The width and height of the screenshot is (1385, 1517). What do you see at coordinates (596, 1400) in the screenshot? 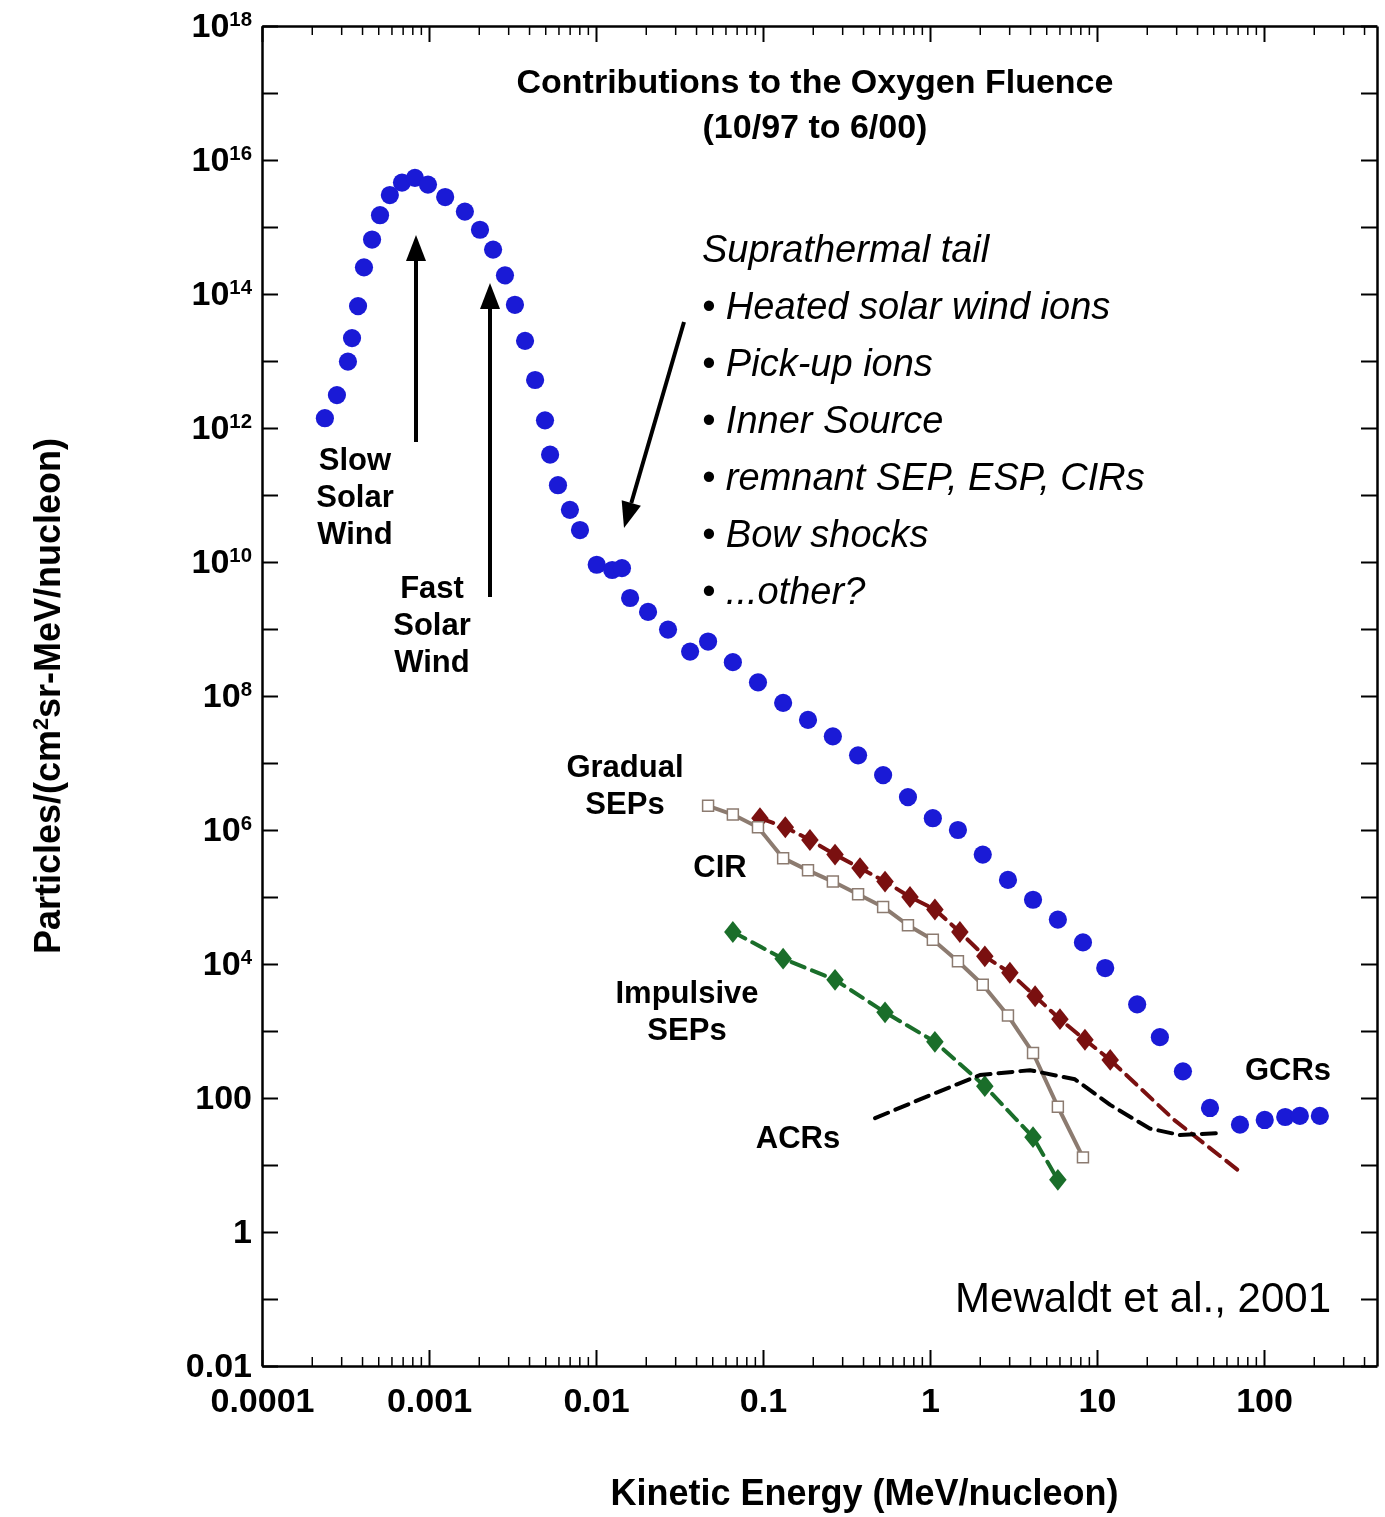
I see `x-tick-label: 0.01` at bounding box center [596, 1400].